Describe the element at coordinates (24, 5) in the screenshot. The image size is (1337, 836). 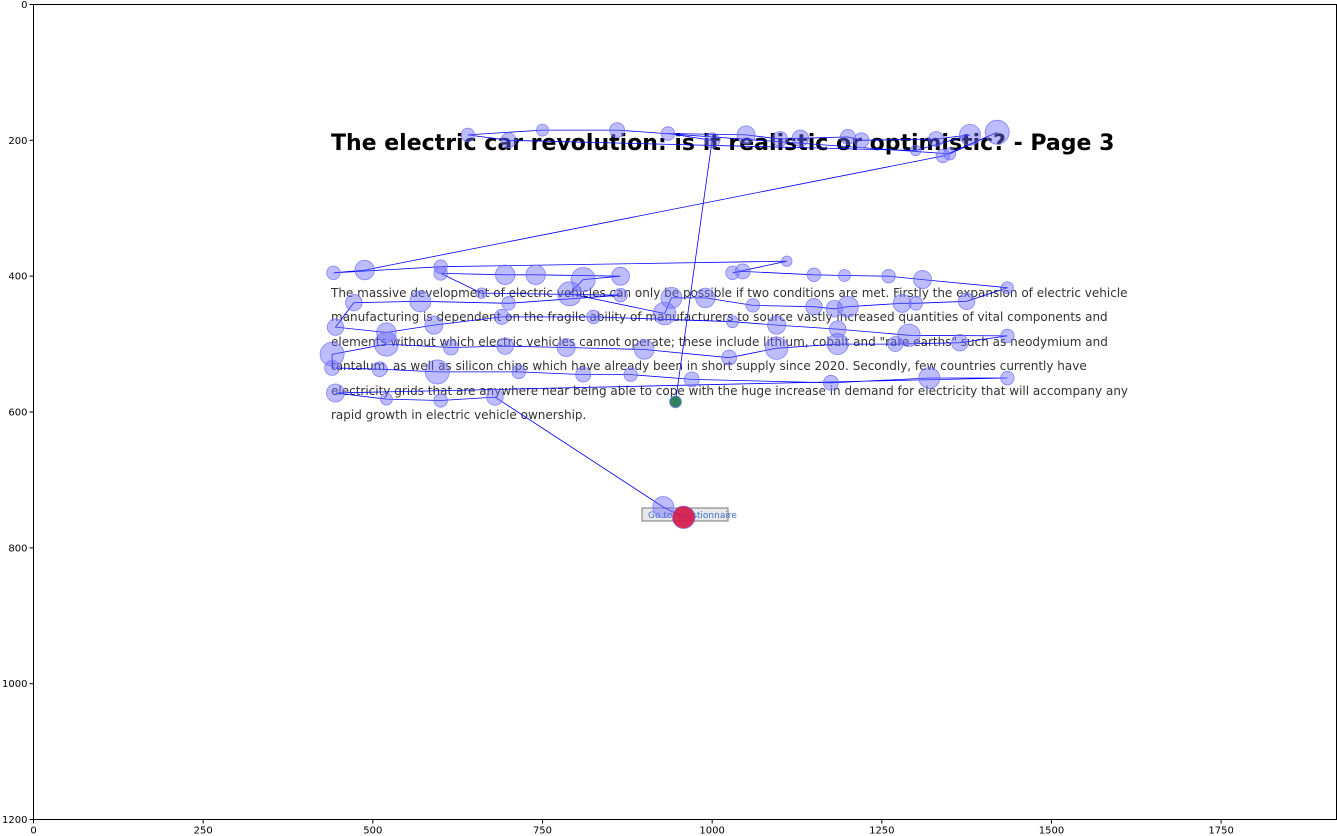
I see `y-tick-label: 0` at that location.